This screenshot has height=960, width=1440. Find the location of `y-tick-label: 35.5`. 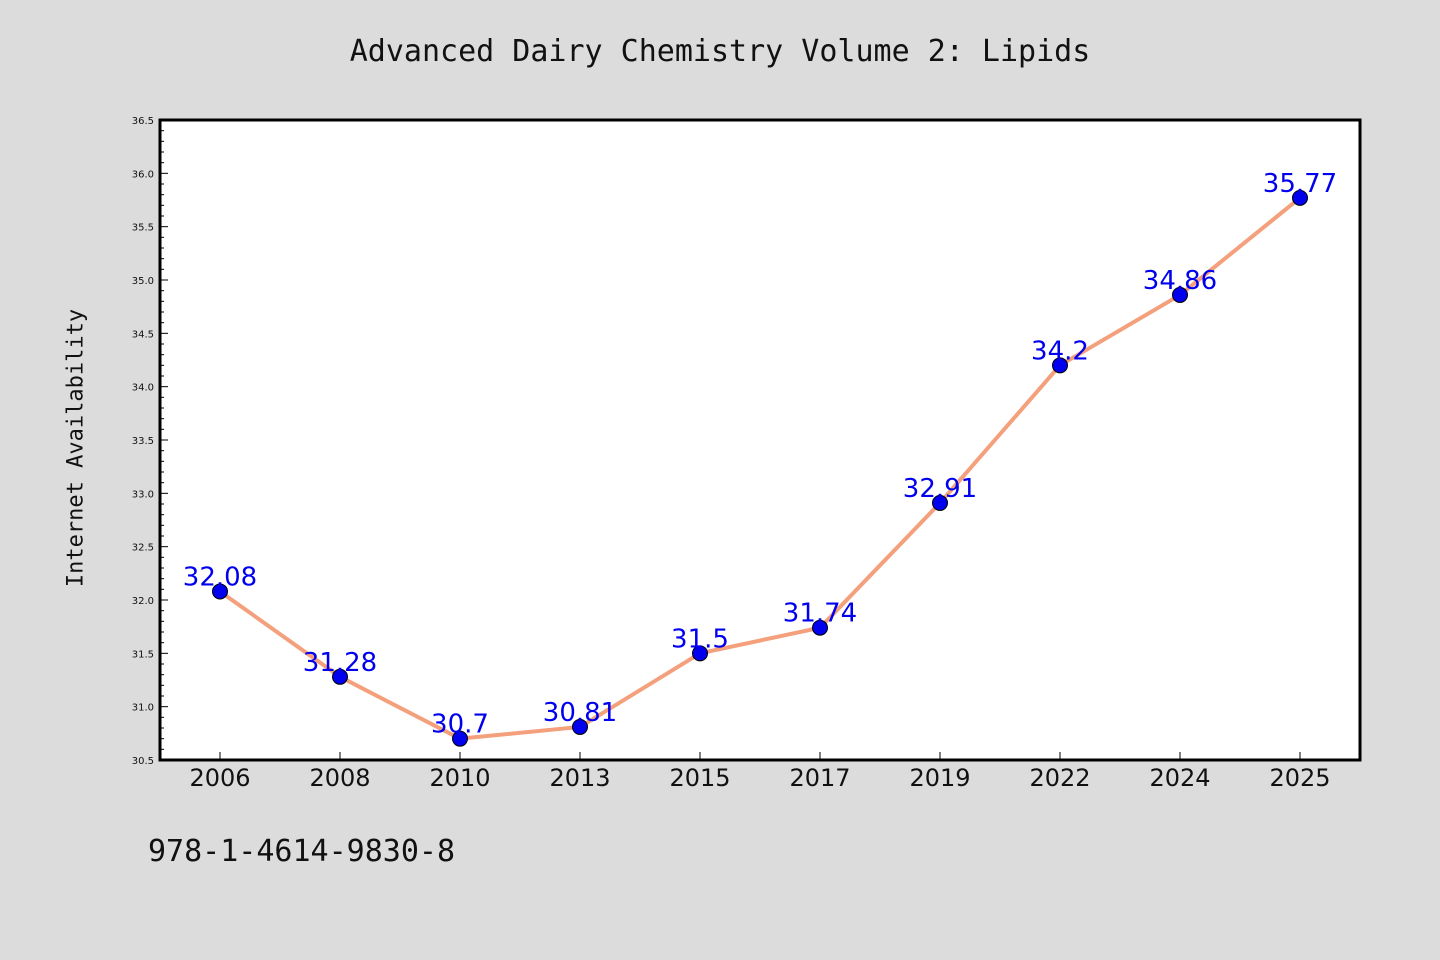

y-tick-label: 35.5 is located at coordinates (143, 228).